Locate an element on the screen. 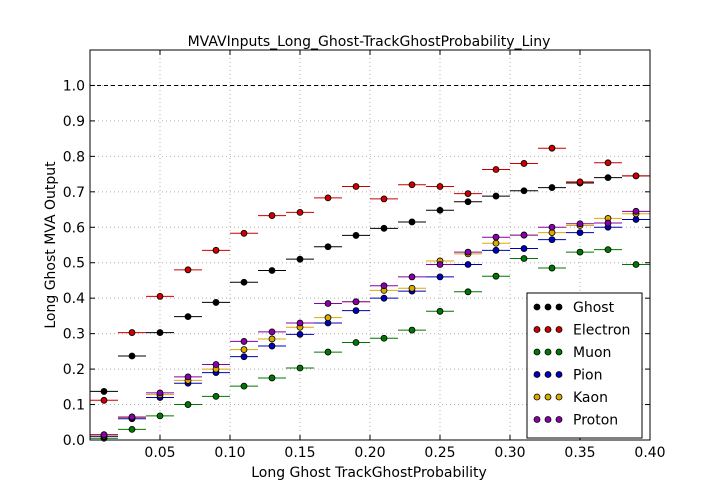 This screenshot has height=504, width=720. y-tick-label: 0.9 is located at coordinates (74, 122).